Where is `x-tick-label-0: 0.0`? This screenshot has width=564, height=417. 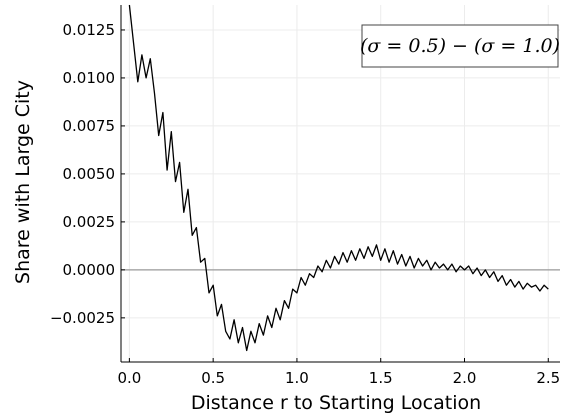 x-tick-label-0: 0.0 is located at coordinates (129, 378).